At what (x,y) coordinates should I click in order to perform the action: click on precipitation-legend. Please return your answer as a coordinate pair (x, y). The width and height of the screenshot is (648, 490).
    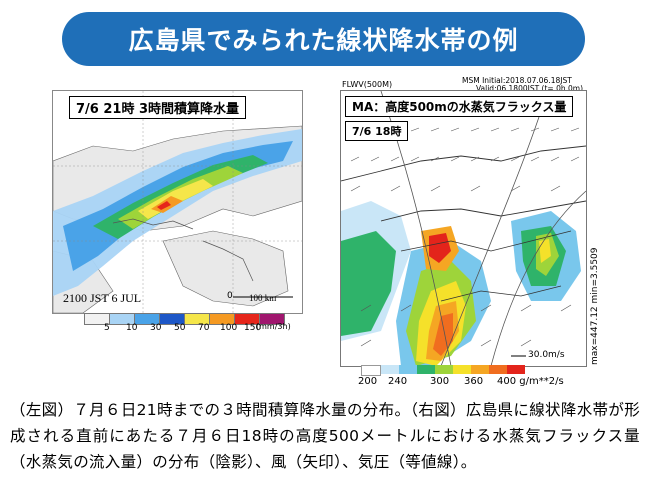
    Looking at the image, I should click on (184, 321).